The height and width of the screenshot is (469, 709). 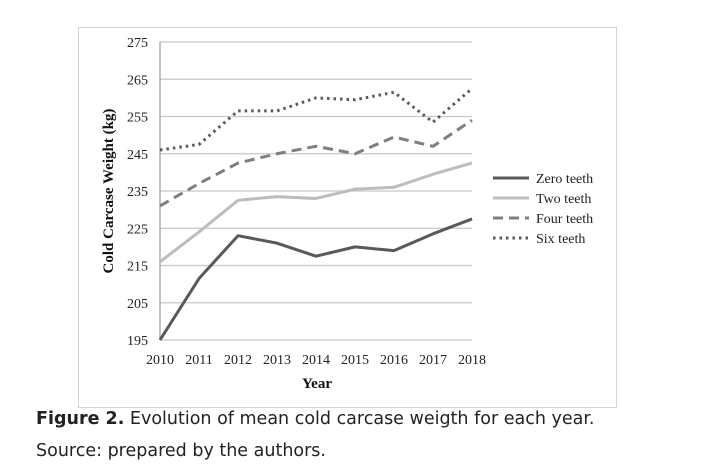 What do you see at coordinates (564, 219) in the screenshot?
I see `legend-label-four-teeth: Four teeth` at bounding box center [564, 219].